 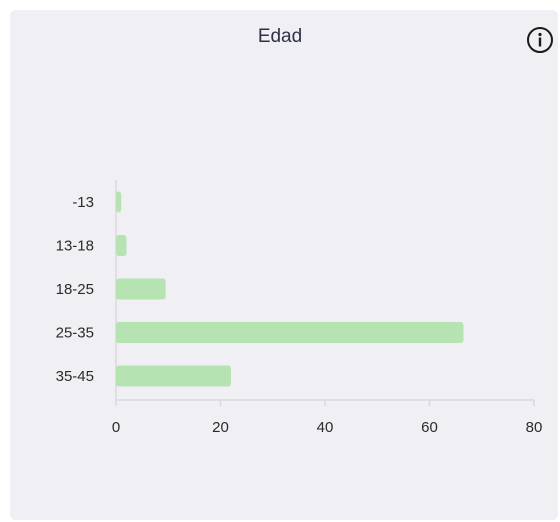 What do you see at coordinates (75, 376) in the screenshot?
I see `category-label: 35-45` at bounding box center [75, 376].